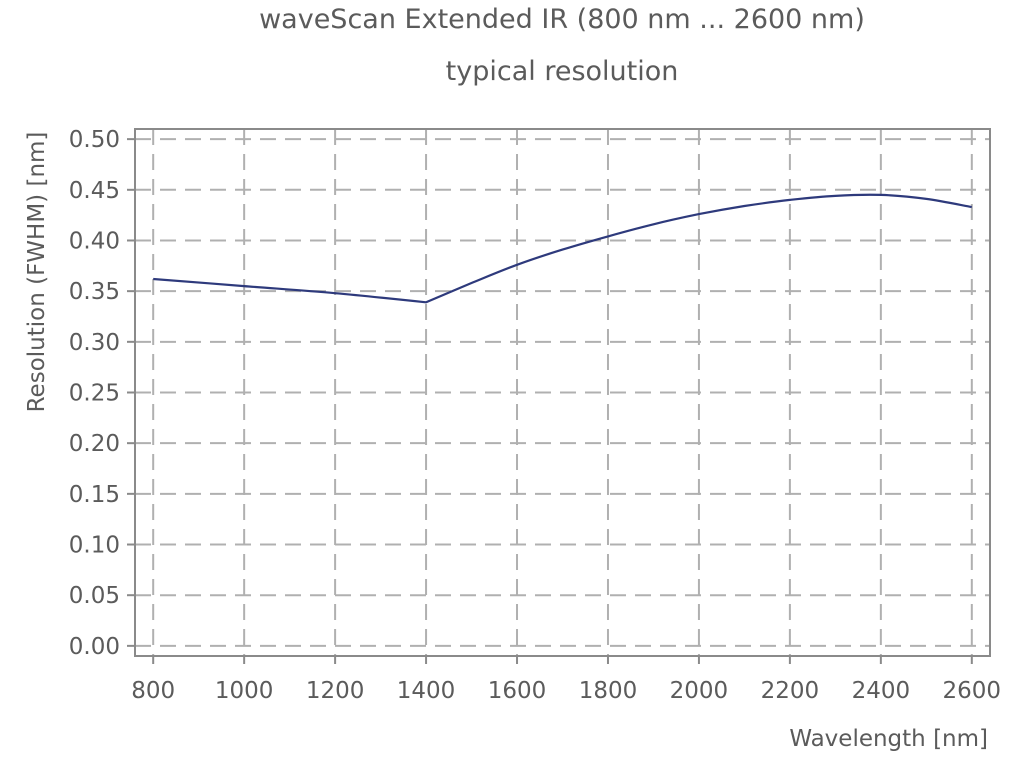 Image resolution: width=1024 pixels, height=776 pixels. Describe the element at coordinates (517, 691) in the screenshot. I see `x-tick-label: 1600` at that location.